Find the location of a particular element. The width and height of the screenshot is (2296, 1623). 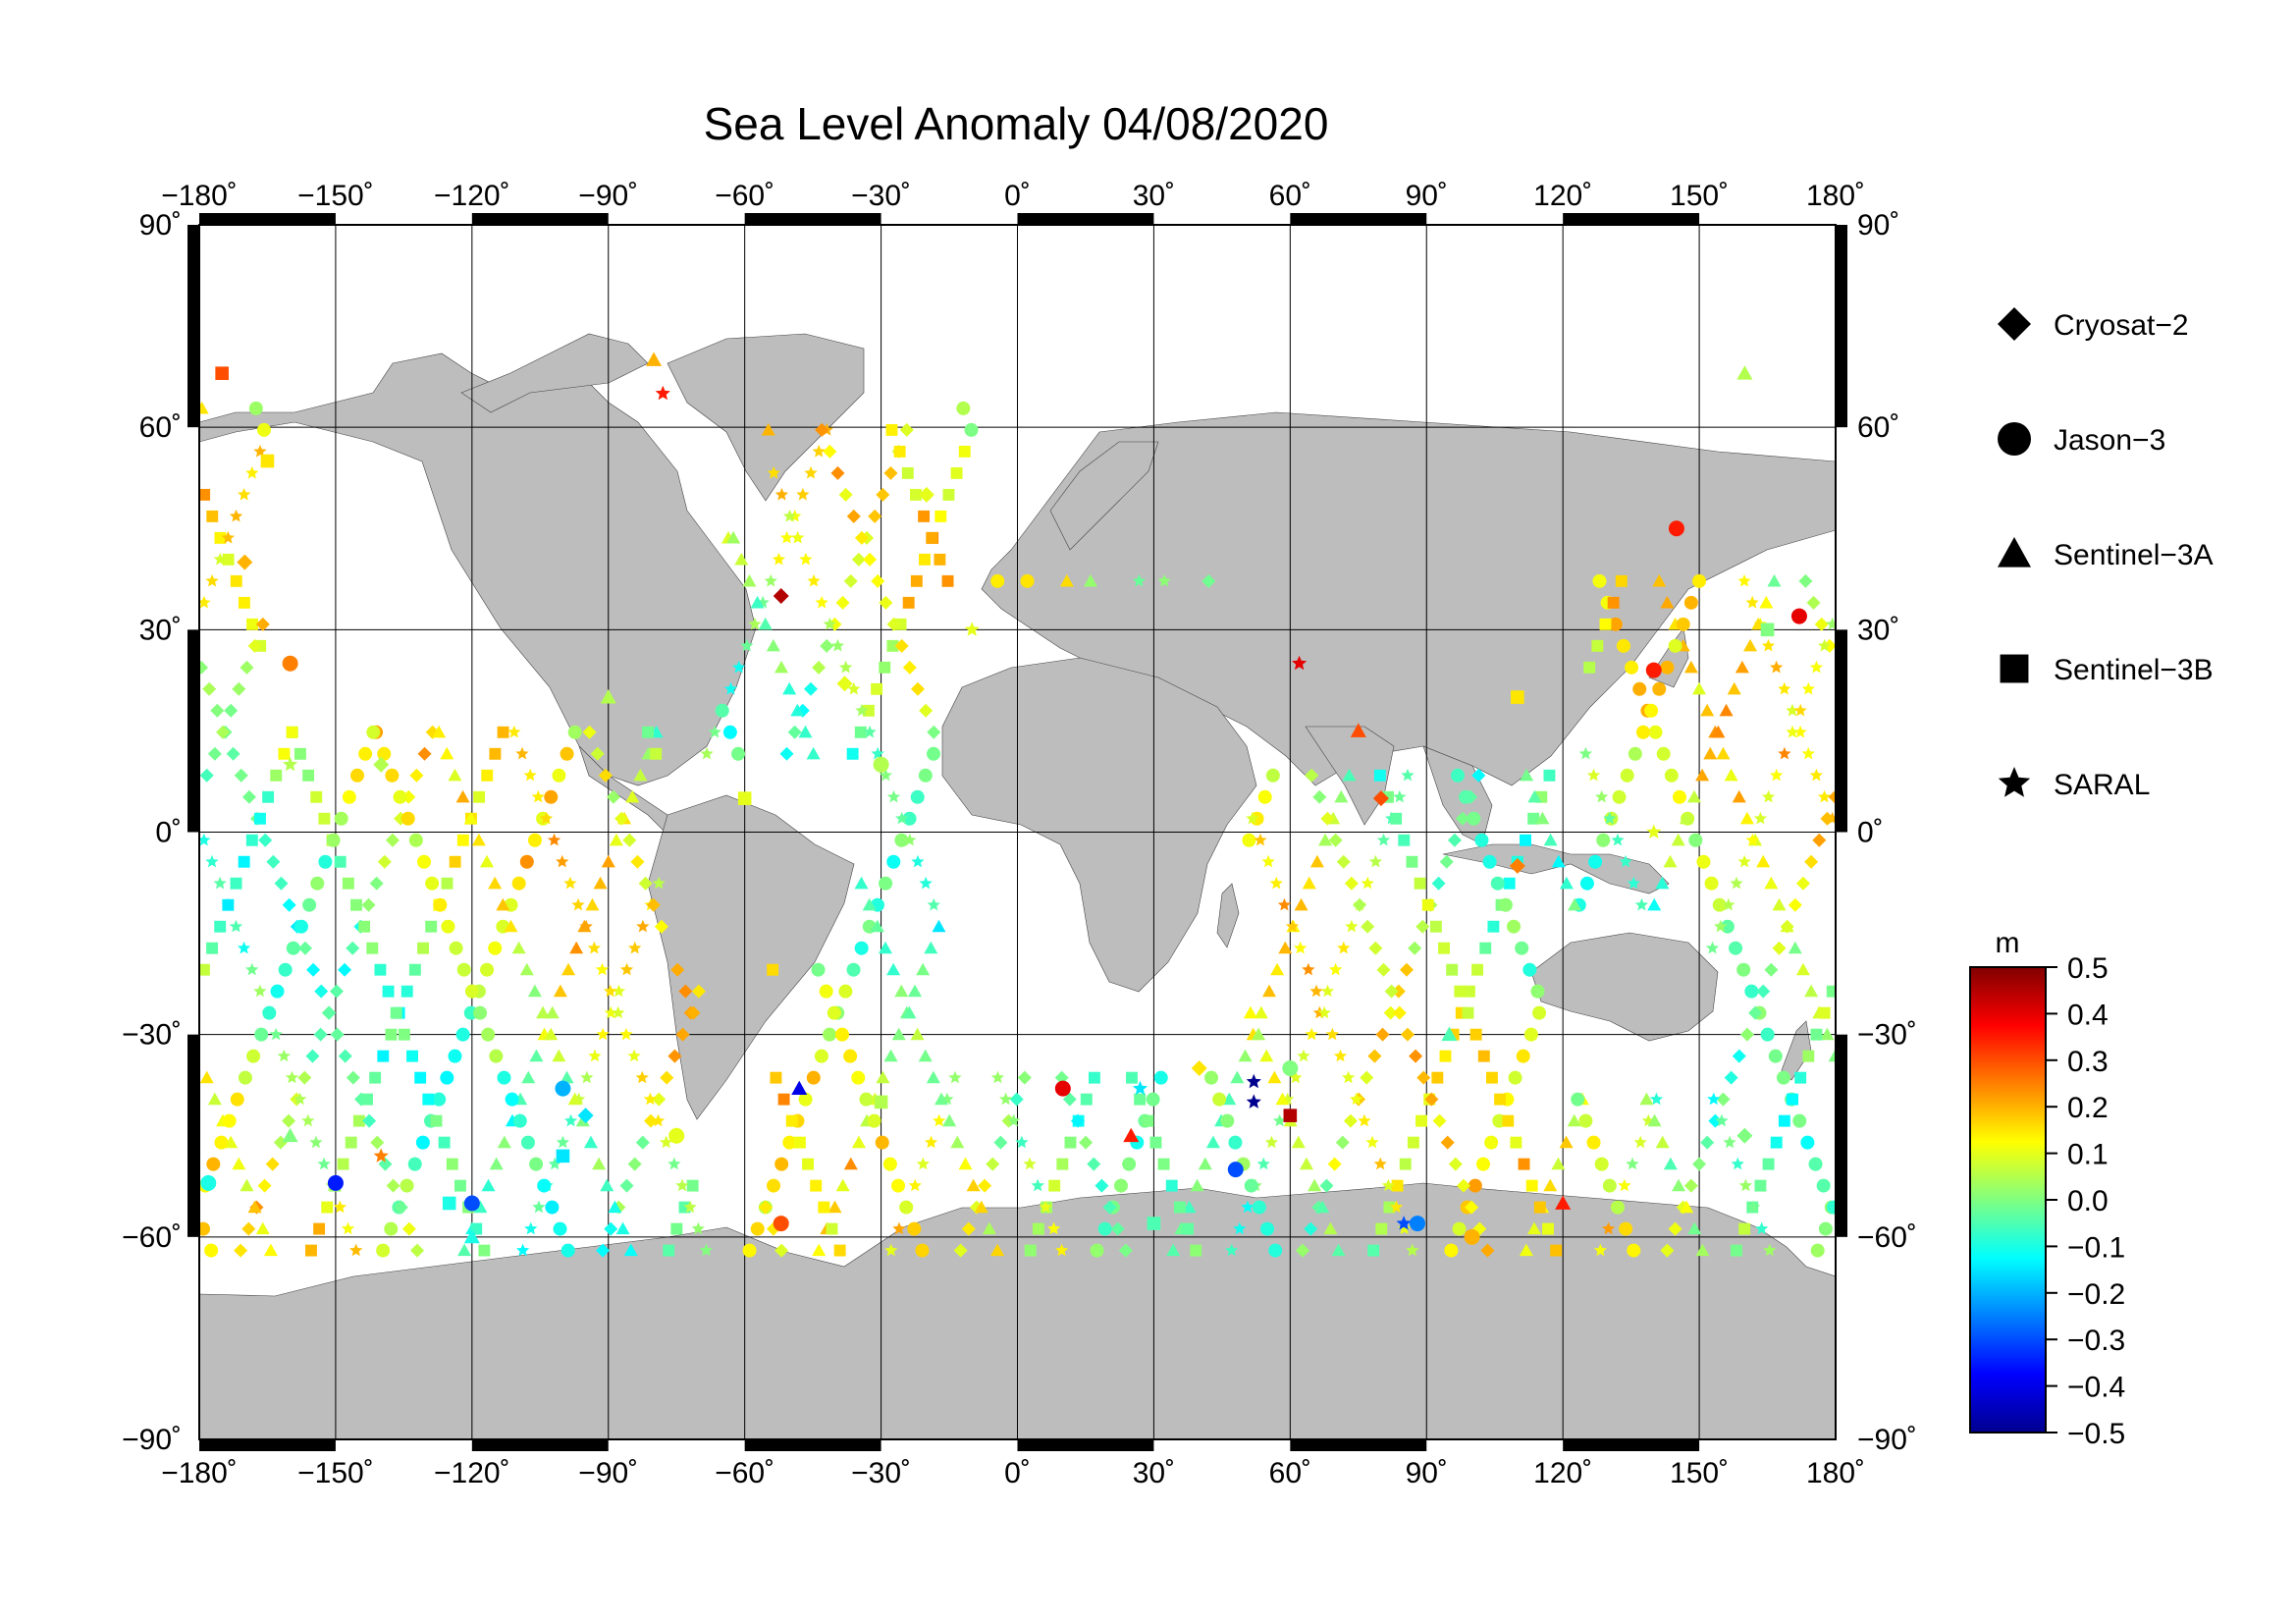

colorbar-tick-label: 0.4 is located at coordinates (2088, 1015).